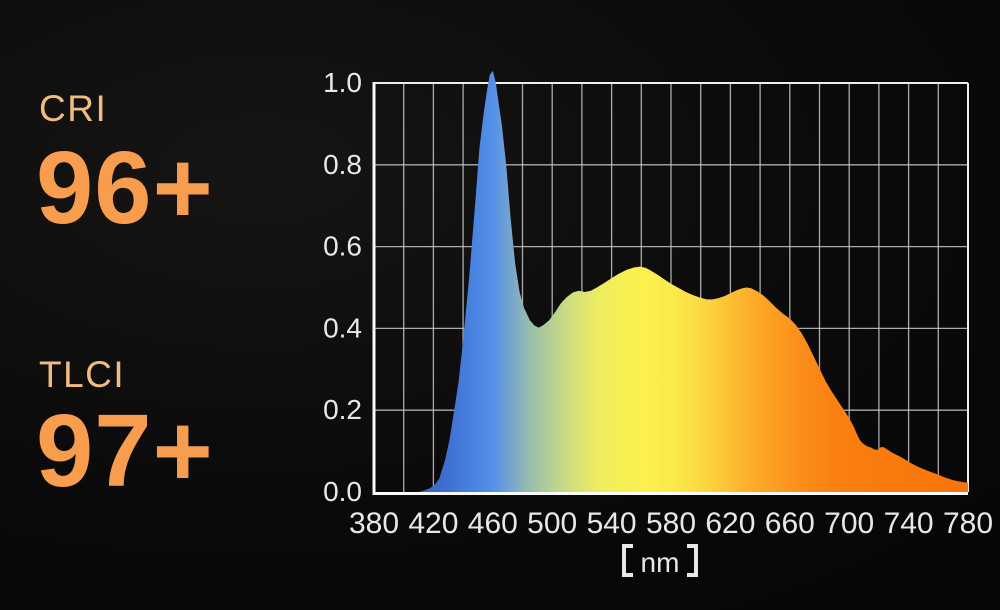 This screenshot has width=1000, height=610. Describe the element at coordinates (660, 562) in the screenshot. I see `x-axis-unit-label: nm` at that location.